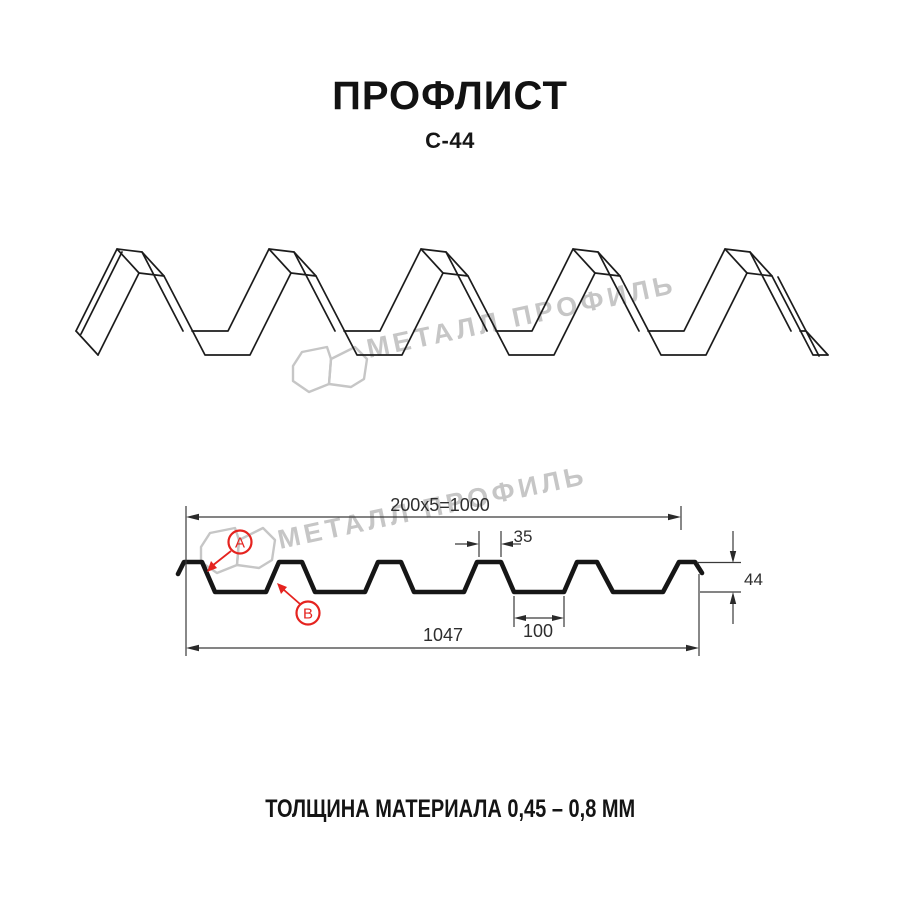 The height and width of the screenshot is (900, 900). What do you see at coordinates (440, 505) in the screenshot?
I see `dim-top-width: 200x5=1000` at bounding box center [440, 505].